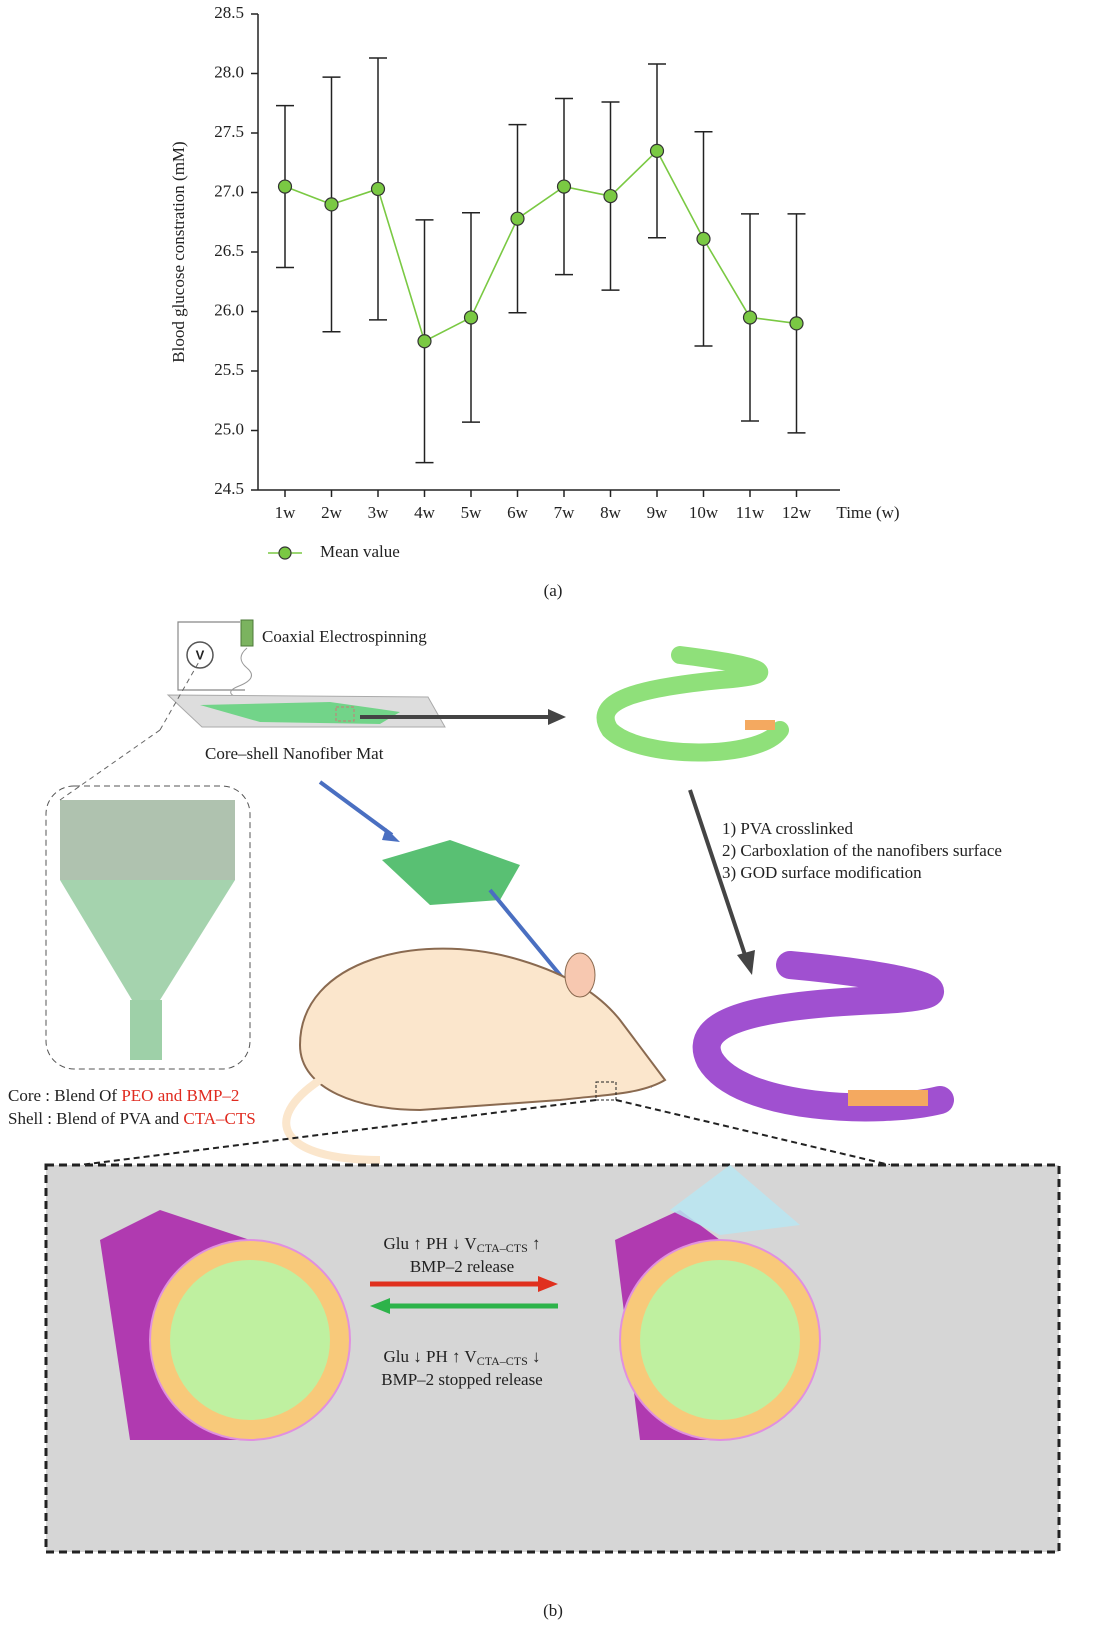 This screenshot has width=1107, height=1626. What do you see at coordinates (658, 512) in the screenshot?
I see `x-tick-label: 9w` at bounding box center [658, 512].